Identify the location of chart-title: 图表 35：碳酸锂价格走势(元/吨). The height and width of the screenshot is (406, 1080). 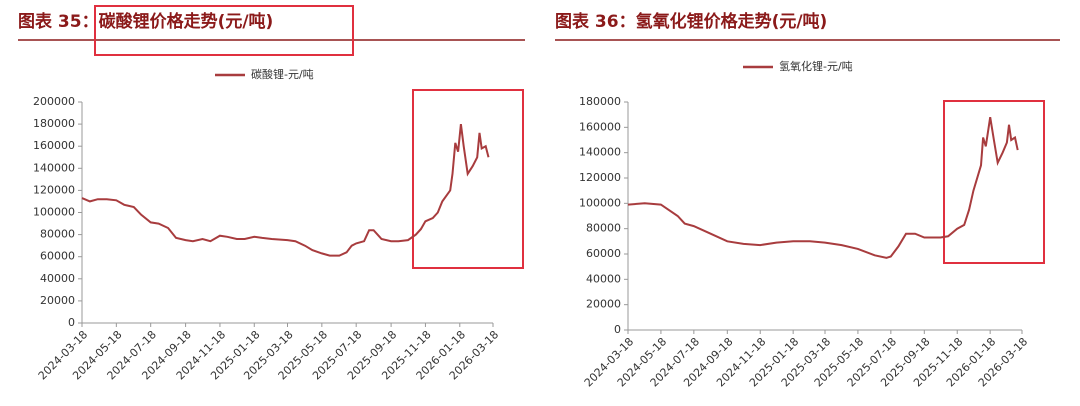
(145, 21).